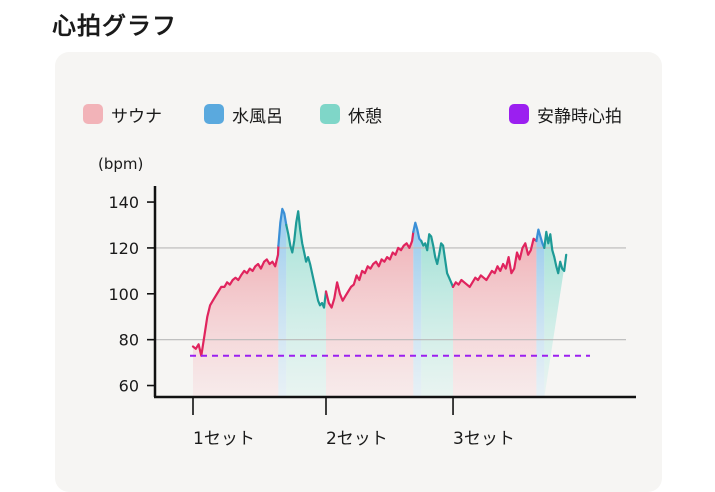  Describe the element at coordinates (484, 439) in the screenshot. I see `x-tick-label-3: 3セット` at that location.